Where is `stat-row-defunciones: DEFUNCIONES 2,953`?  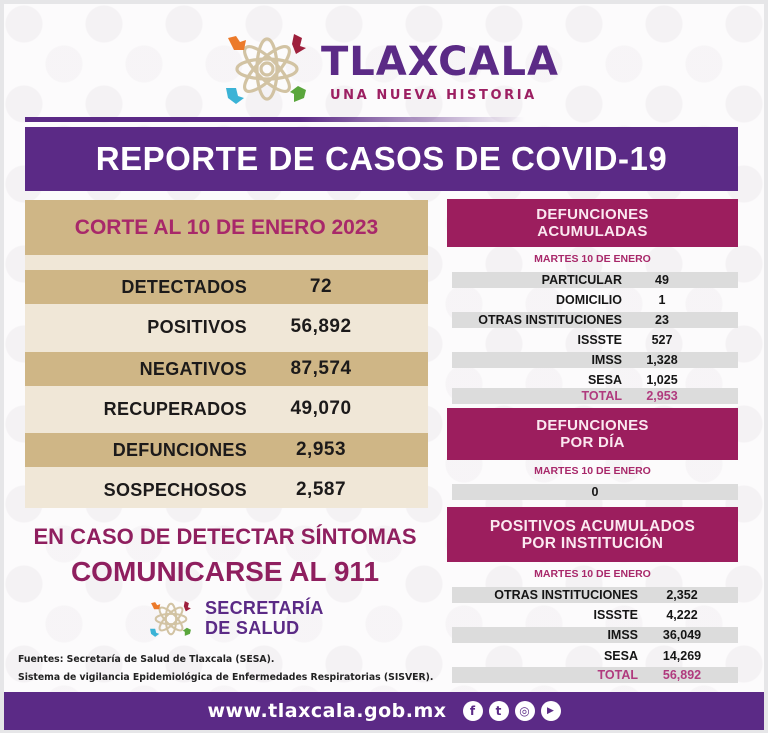 stat-row-defunciones: DEFUNCIONES 2,953 is located at coordinates (226, 450).